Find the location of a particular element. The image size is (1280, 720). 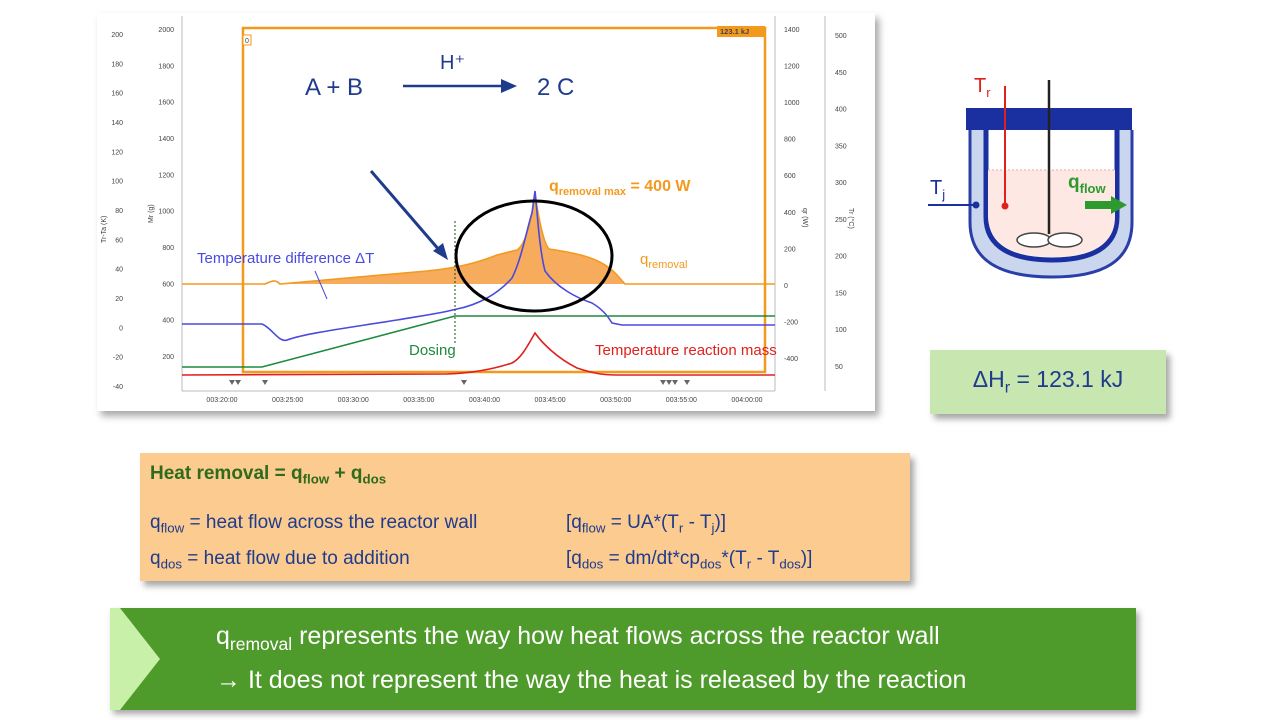

y-tick-label-2: 1400 is located at coordinates (166, 139).